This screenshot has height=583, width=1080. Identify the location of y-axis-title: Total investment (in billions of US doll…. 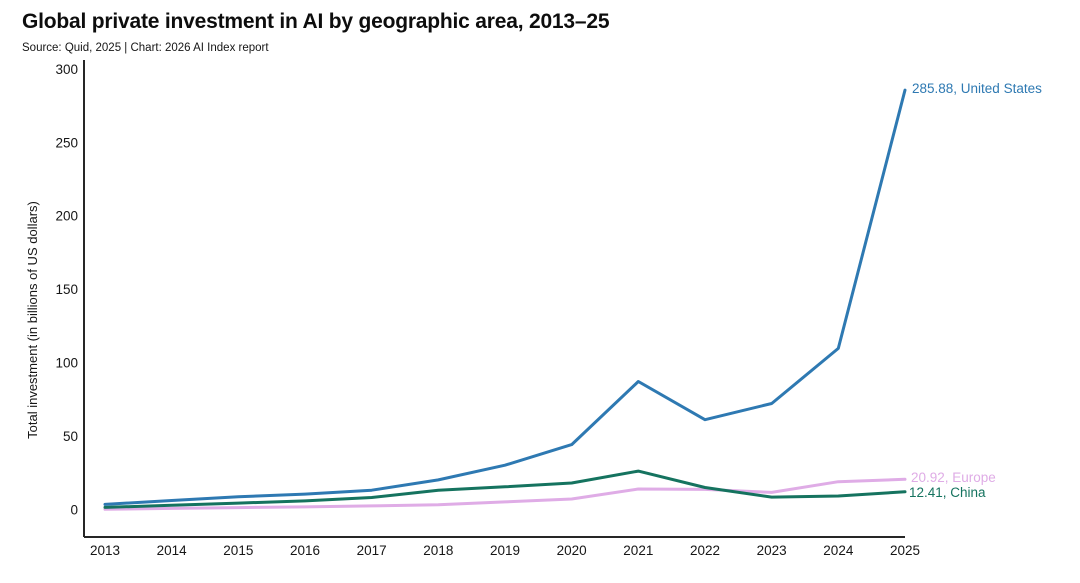
(32, 320).